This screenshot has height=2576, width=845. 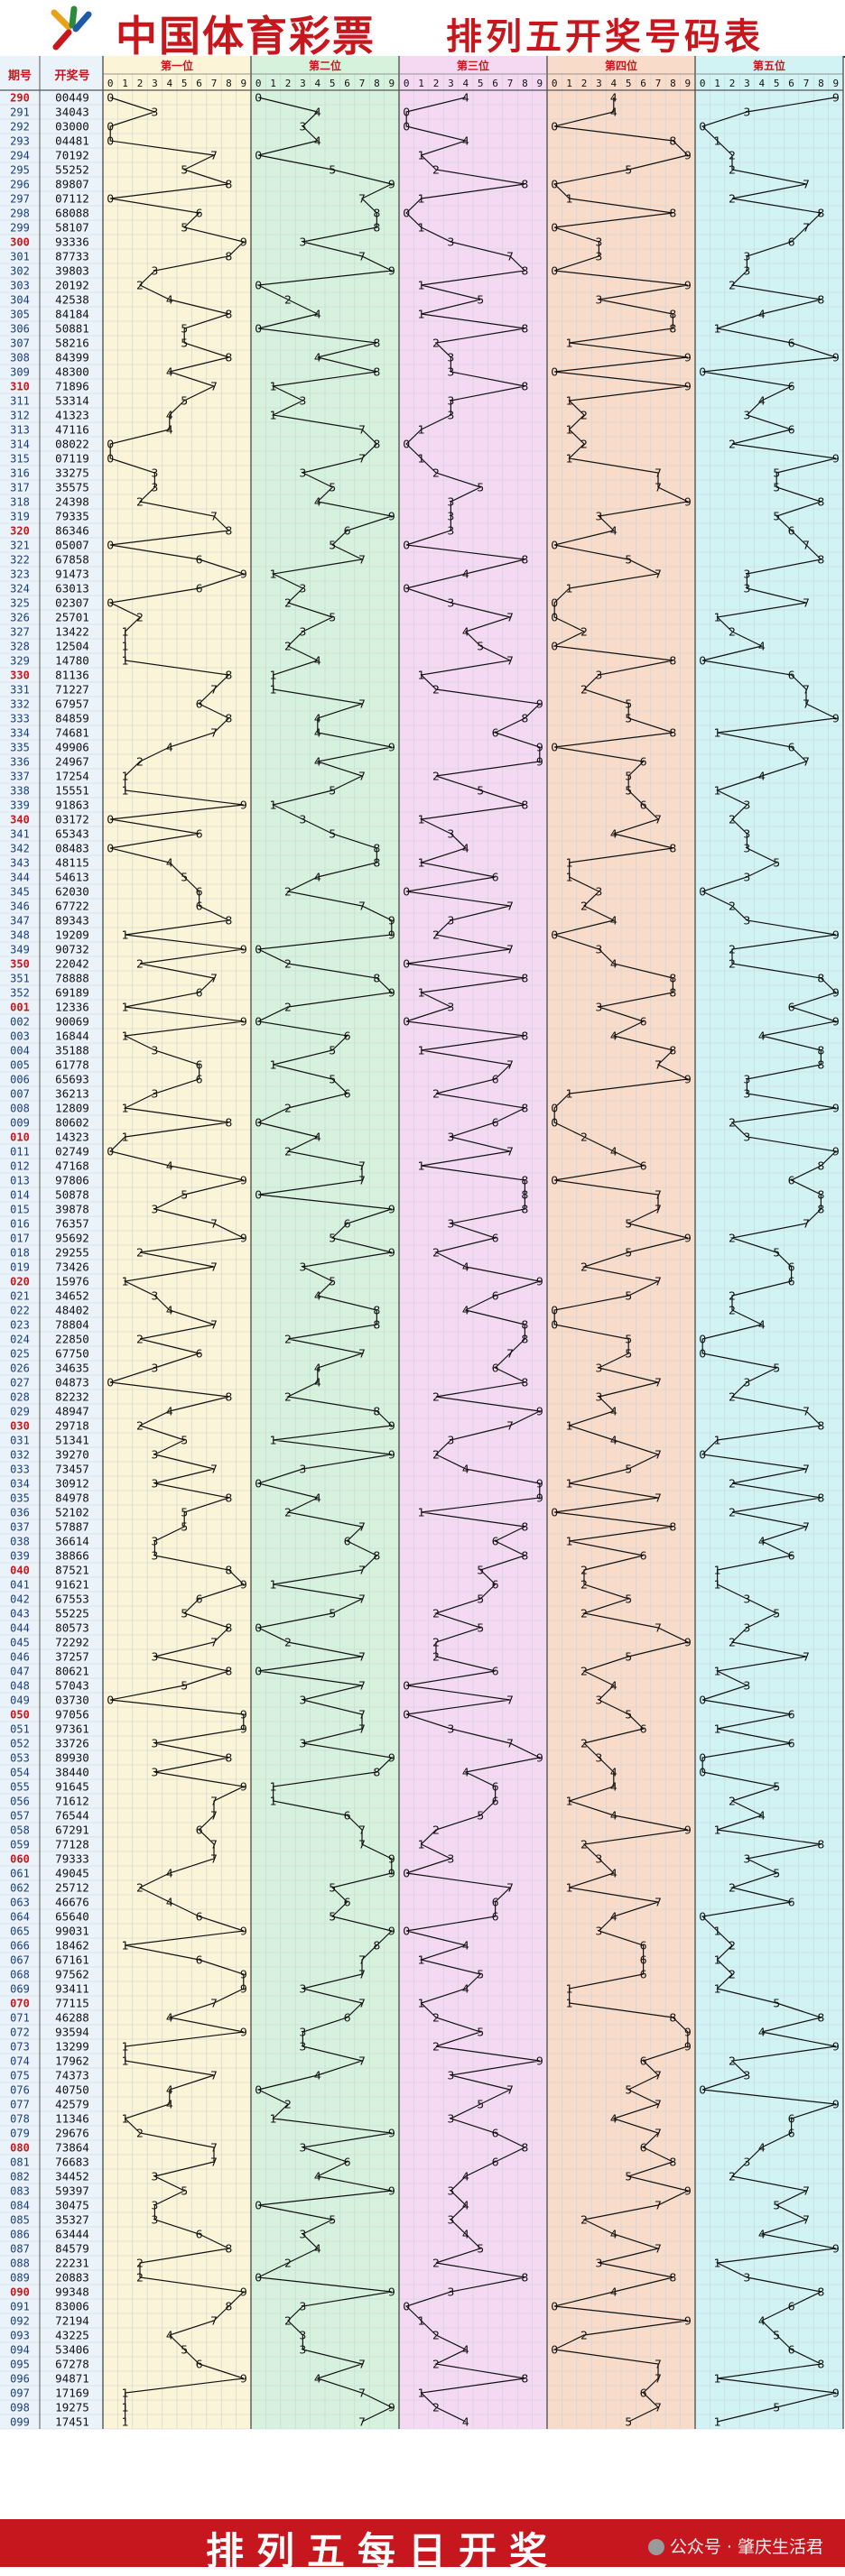 What do you see at coordinates (72, 1960) in the screenshot?
I see `draw-number: 67161` at bounding box center [72, 1960].